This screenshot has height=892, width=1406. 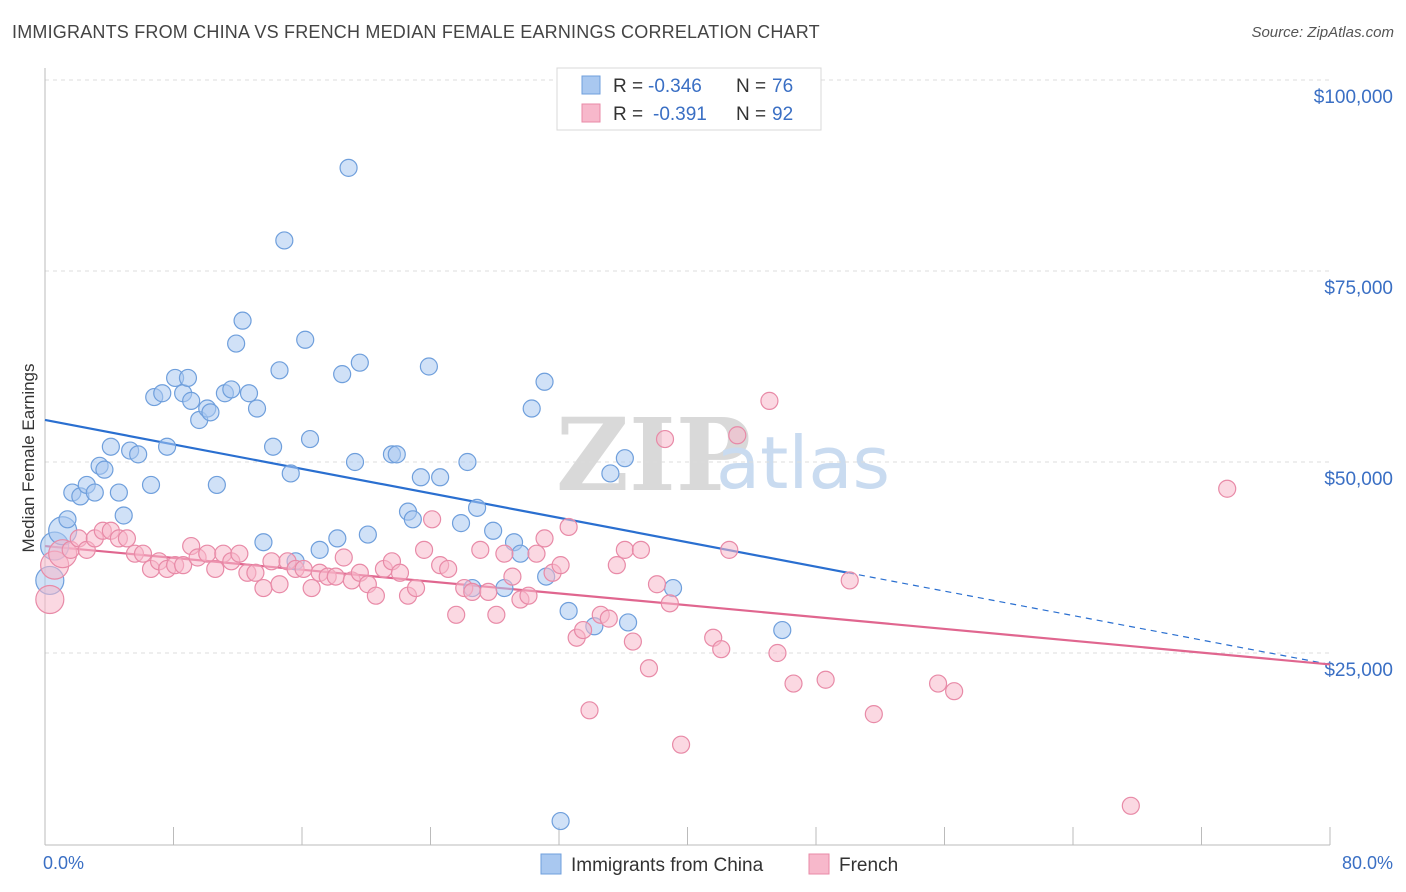 I want to click on watermark-zip: ZIP, so click(x=653, y=455).